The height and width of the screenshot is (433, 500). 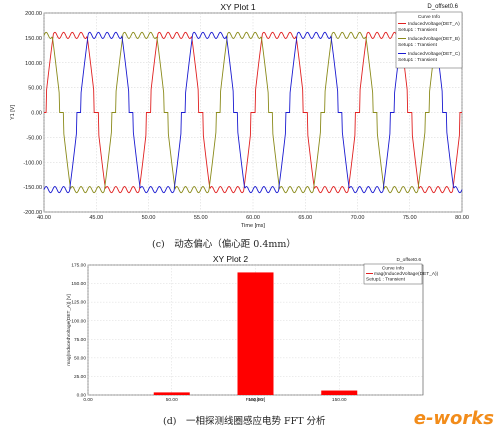 I want to click on x-axis-label: Freq [Hz], so click(x=256, y=400).